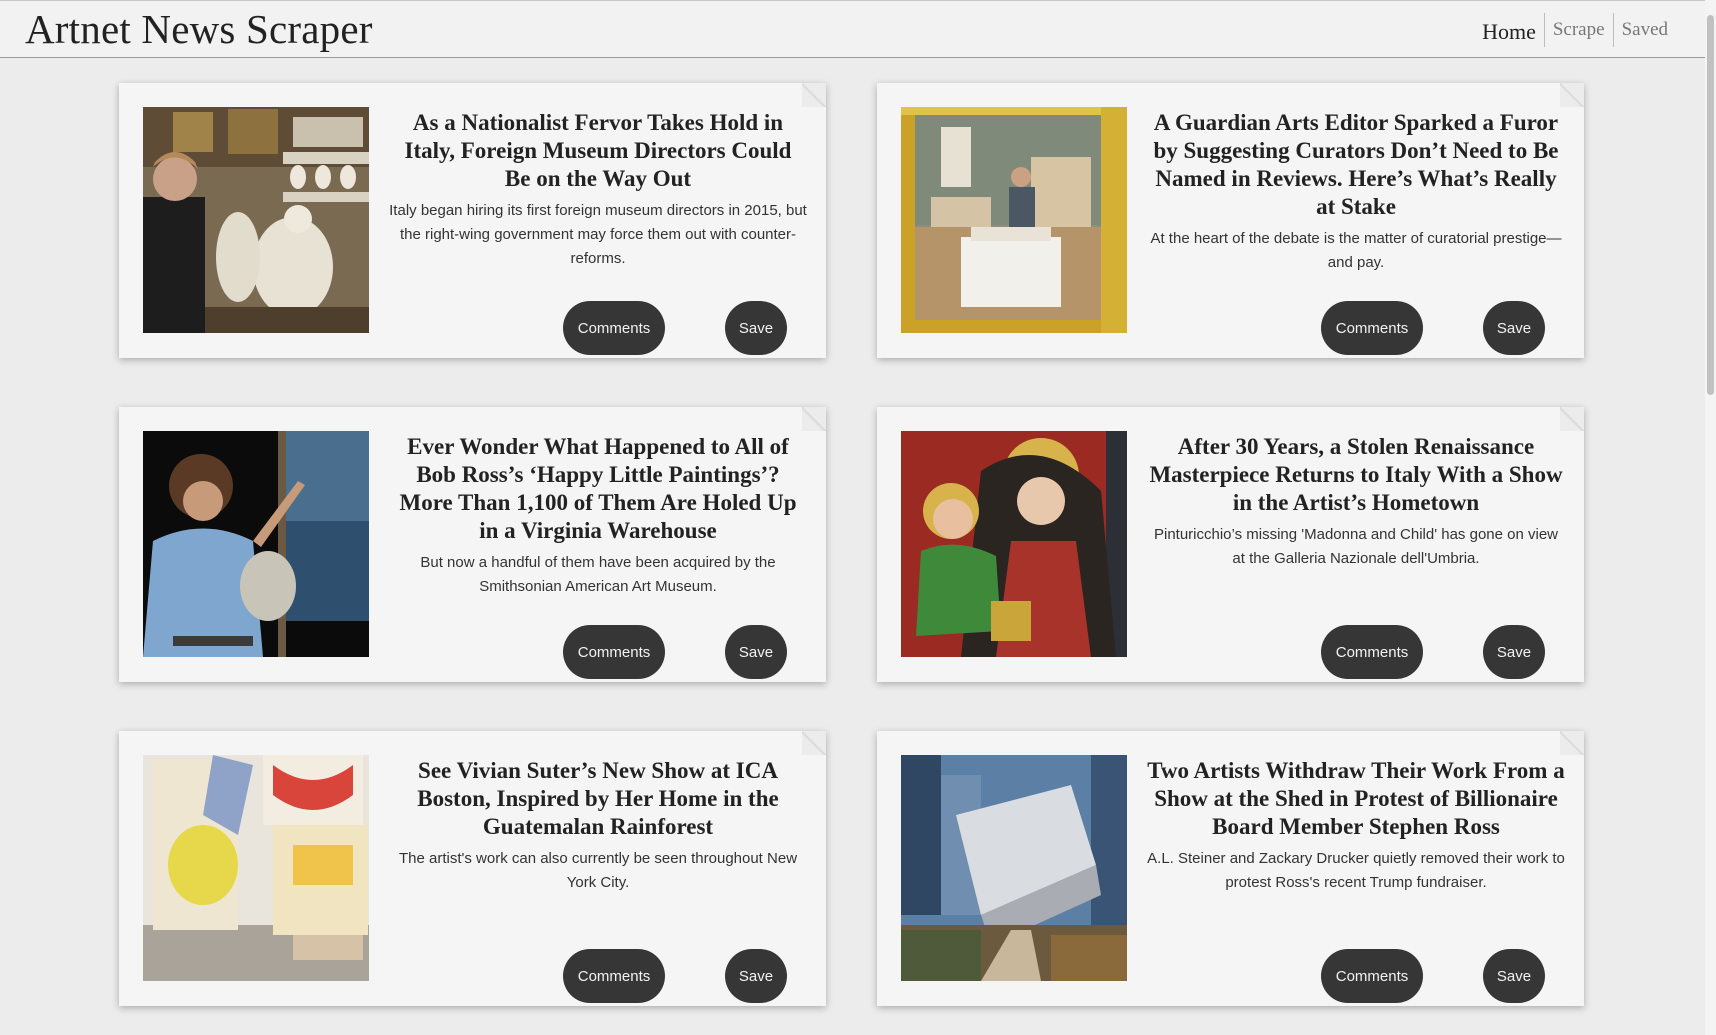  What do you see at coordinates (1710, 205) in the screenshot?
I see `scrollbar-thumb` at bounding box center [1710, 205].